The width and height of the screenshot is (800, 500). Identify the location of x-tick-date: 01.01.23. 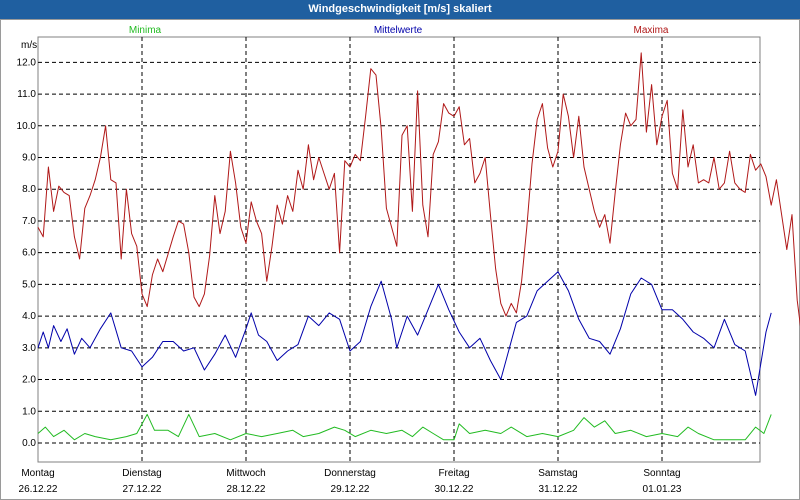
(662, 489).